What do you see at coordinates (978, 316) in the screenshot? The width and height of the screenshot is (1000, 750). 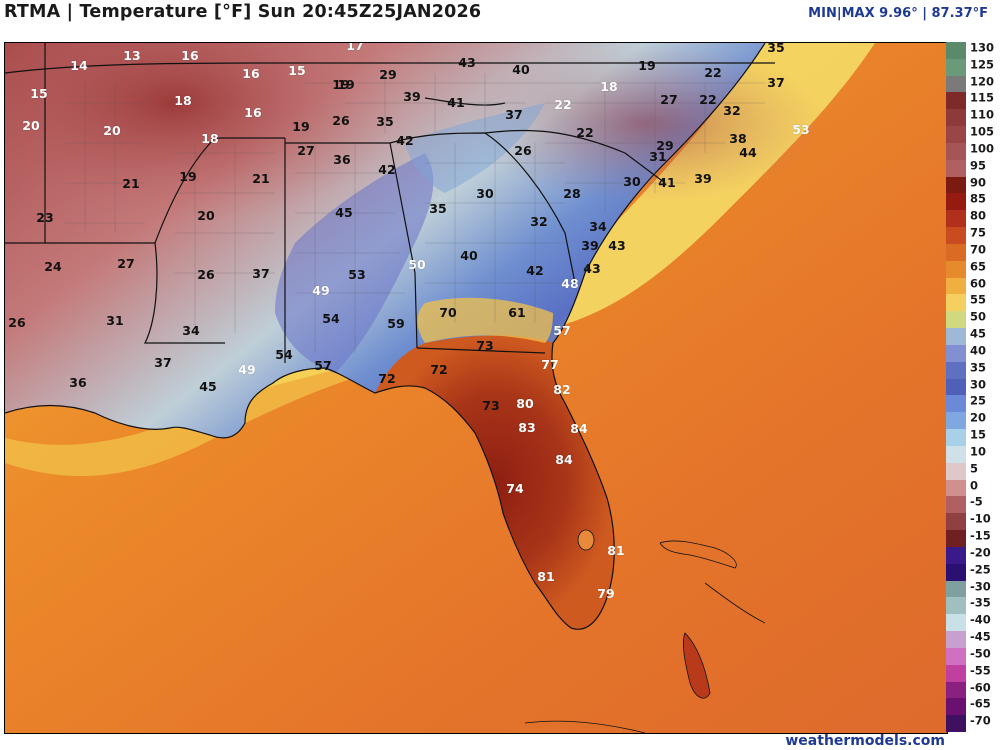 I see `color-scale-tick: 50` at bounding box center [978, 316].